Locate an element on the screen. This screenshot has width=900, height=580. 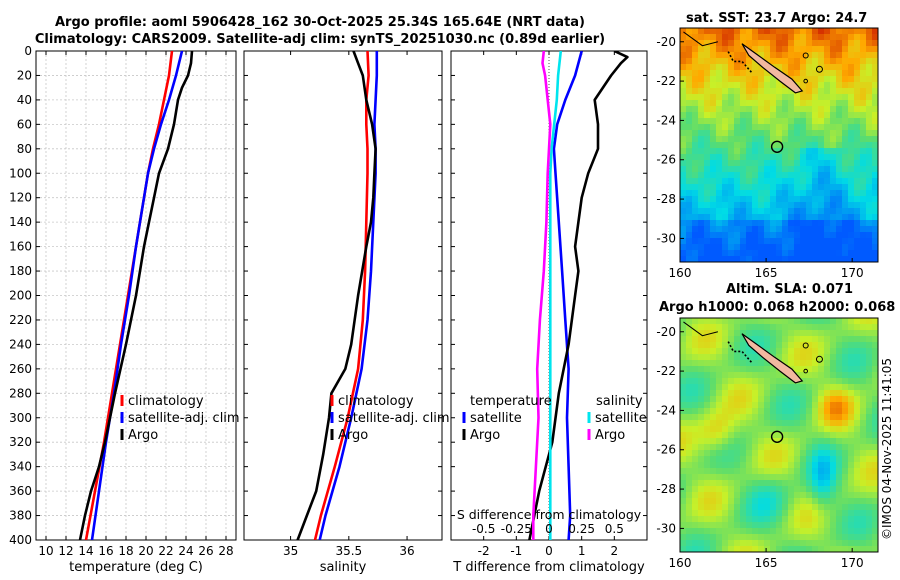
x-tick-label: 20 is located at coordinates (145, 551).